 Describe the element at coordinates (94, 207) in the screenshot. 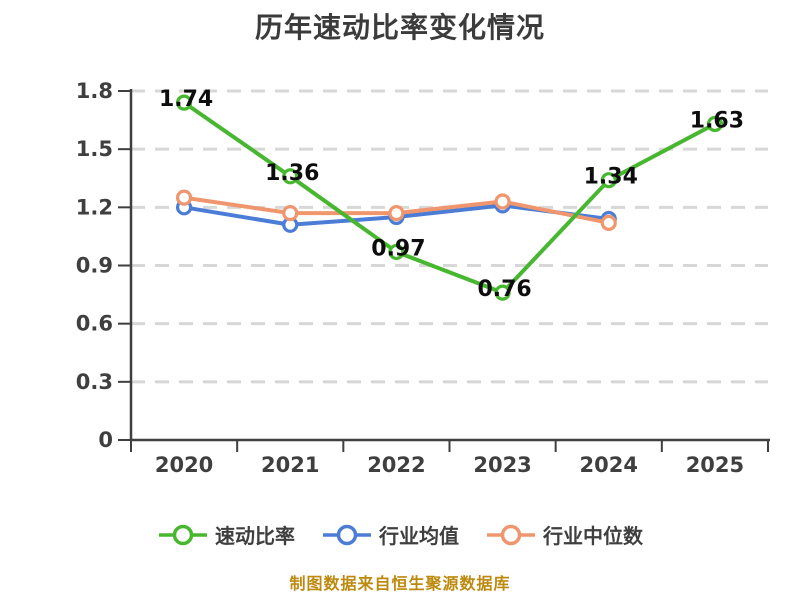

I see `y-axis-tick-label: 1.2` at that location.